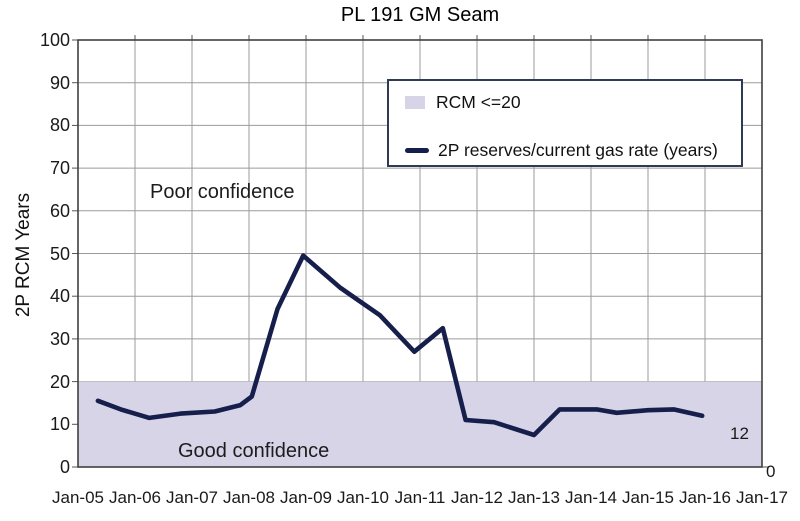  I want to click on y-tick-label: 0, so click(64, 467).